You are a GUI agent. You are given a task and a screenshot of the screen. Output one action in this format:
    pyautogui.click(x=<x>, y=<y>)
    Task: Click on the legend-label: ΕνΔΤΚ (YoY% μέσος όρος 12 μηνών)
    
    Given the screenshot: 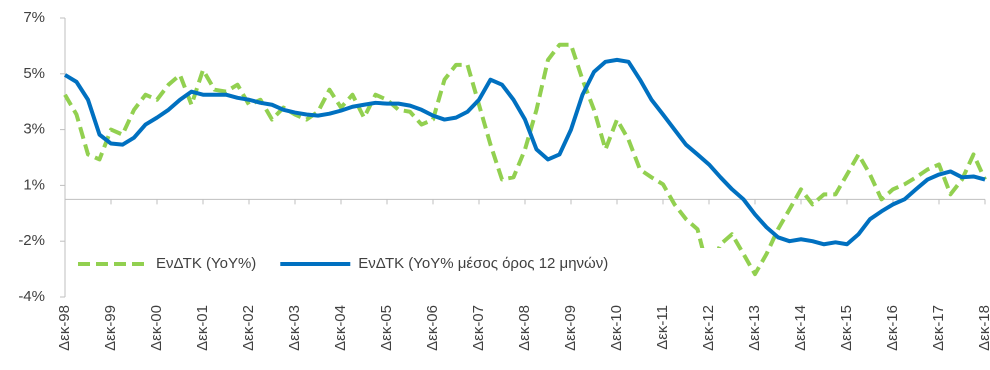 What is the action you would take?
    pyautogui.click(x=483, y=263)
    